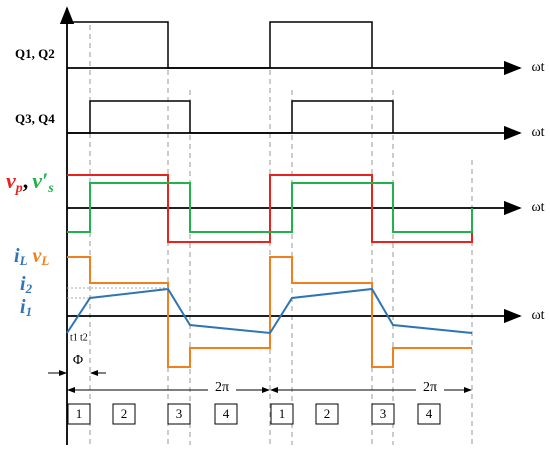 This screenshot has height=450, width=550. Describe the element at coordinates (23, 284) in the screenshot. I see `i2: i` at that location.